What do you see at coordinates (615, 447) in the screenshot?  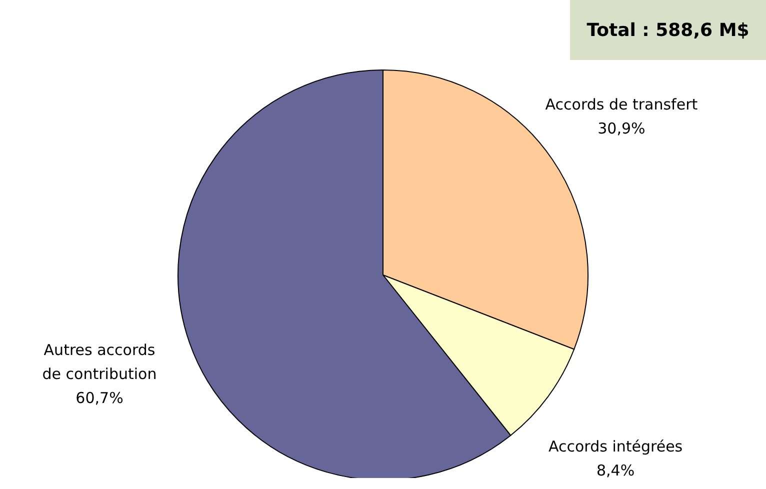 I see `slice-label: Accords intégrées` at bounding box center [615, 447].